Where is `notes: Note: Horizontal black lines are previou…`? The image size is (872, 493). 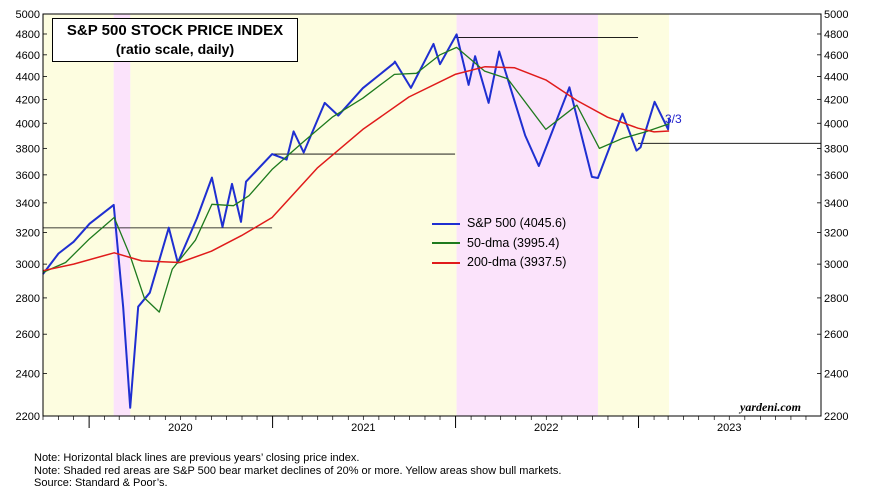 notes: Note: Horizontal black lines are previou… is located at coordinates (297, 471).